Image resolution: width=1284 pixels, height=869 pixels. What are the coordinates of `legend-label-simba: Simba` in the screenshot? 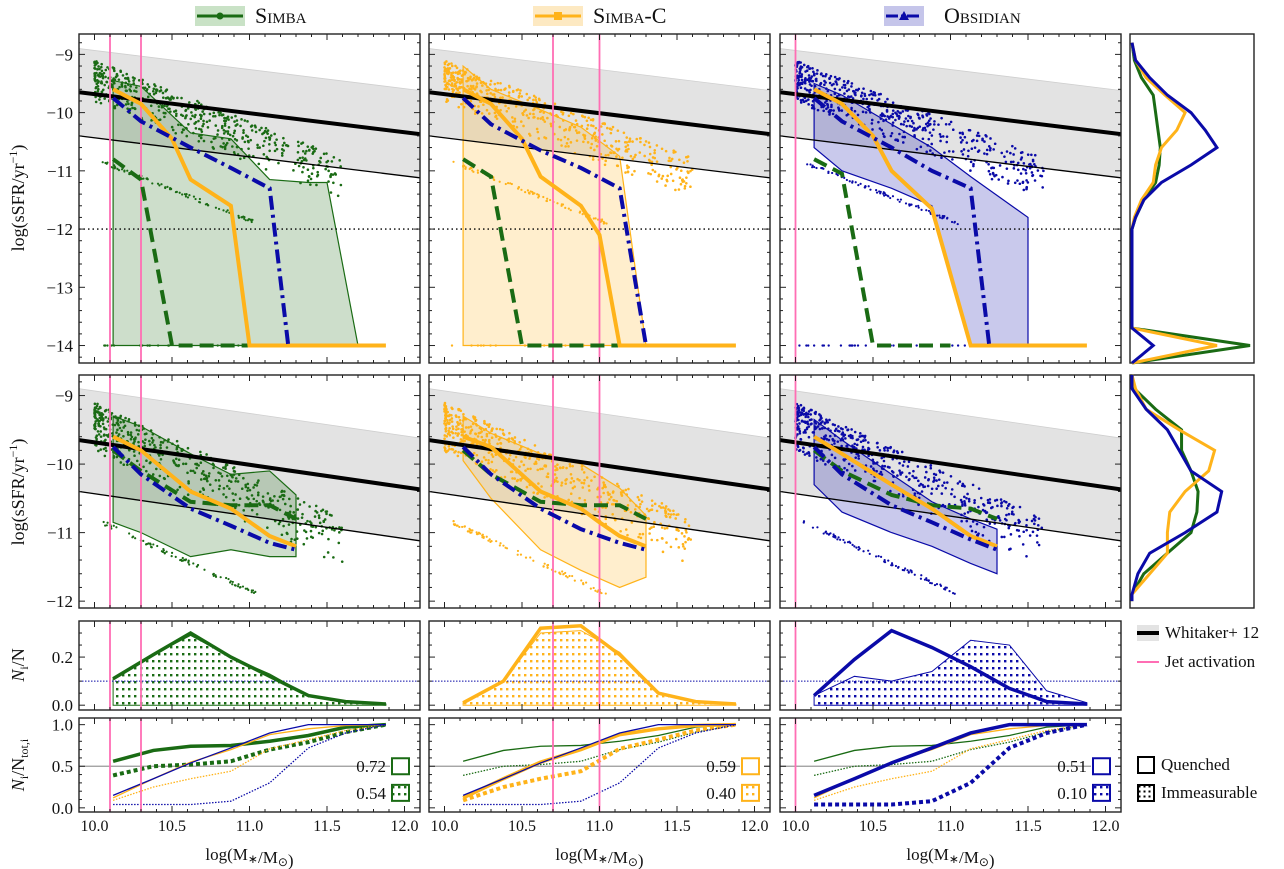 It's located at (281, 15).